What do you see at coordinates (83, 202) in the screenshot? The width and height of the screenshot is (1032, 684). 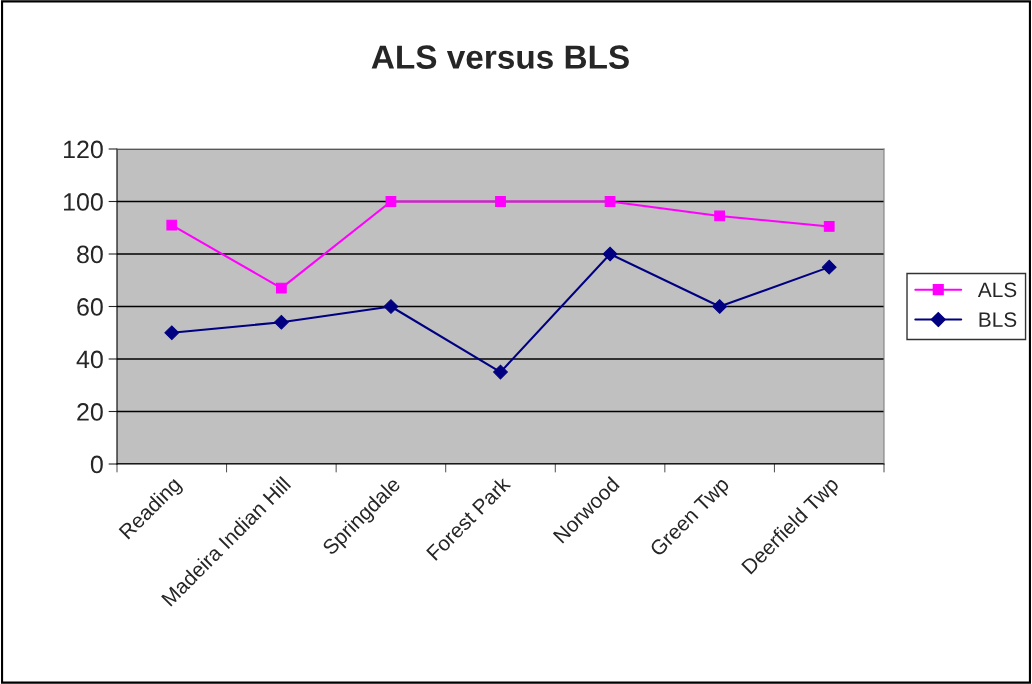 I see `y-tick-label: 100` at bounding box center [83, 202].